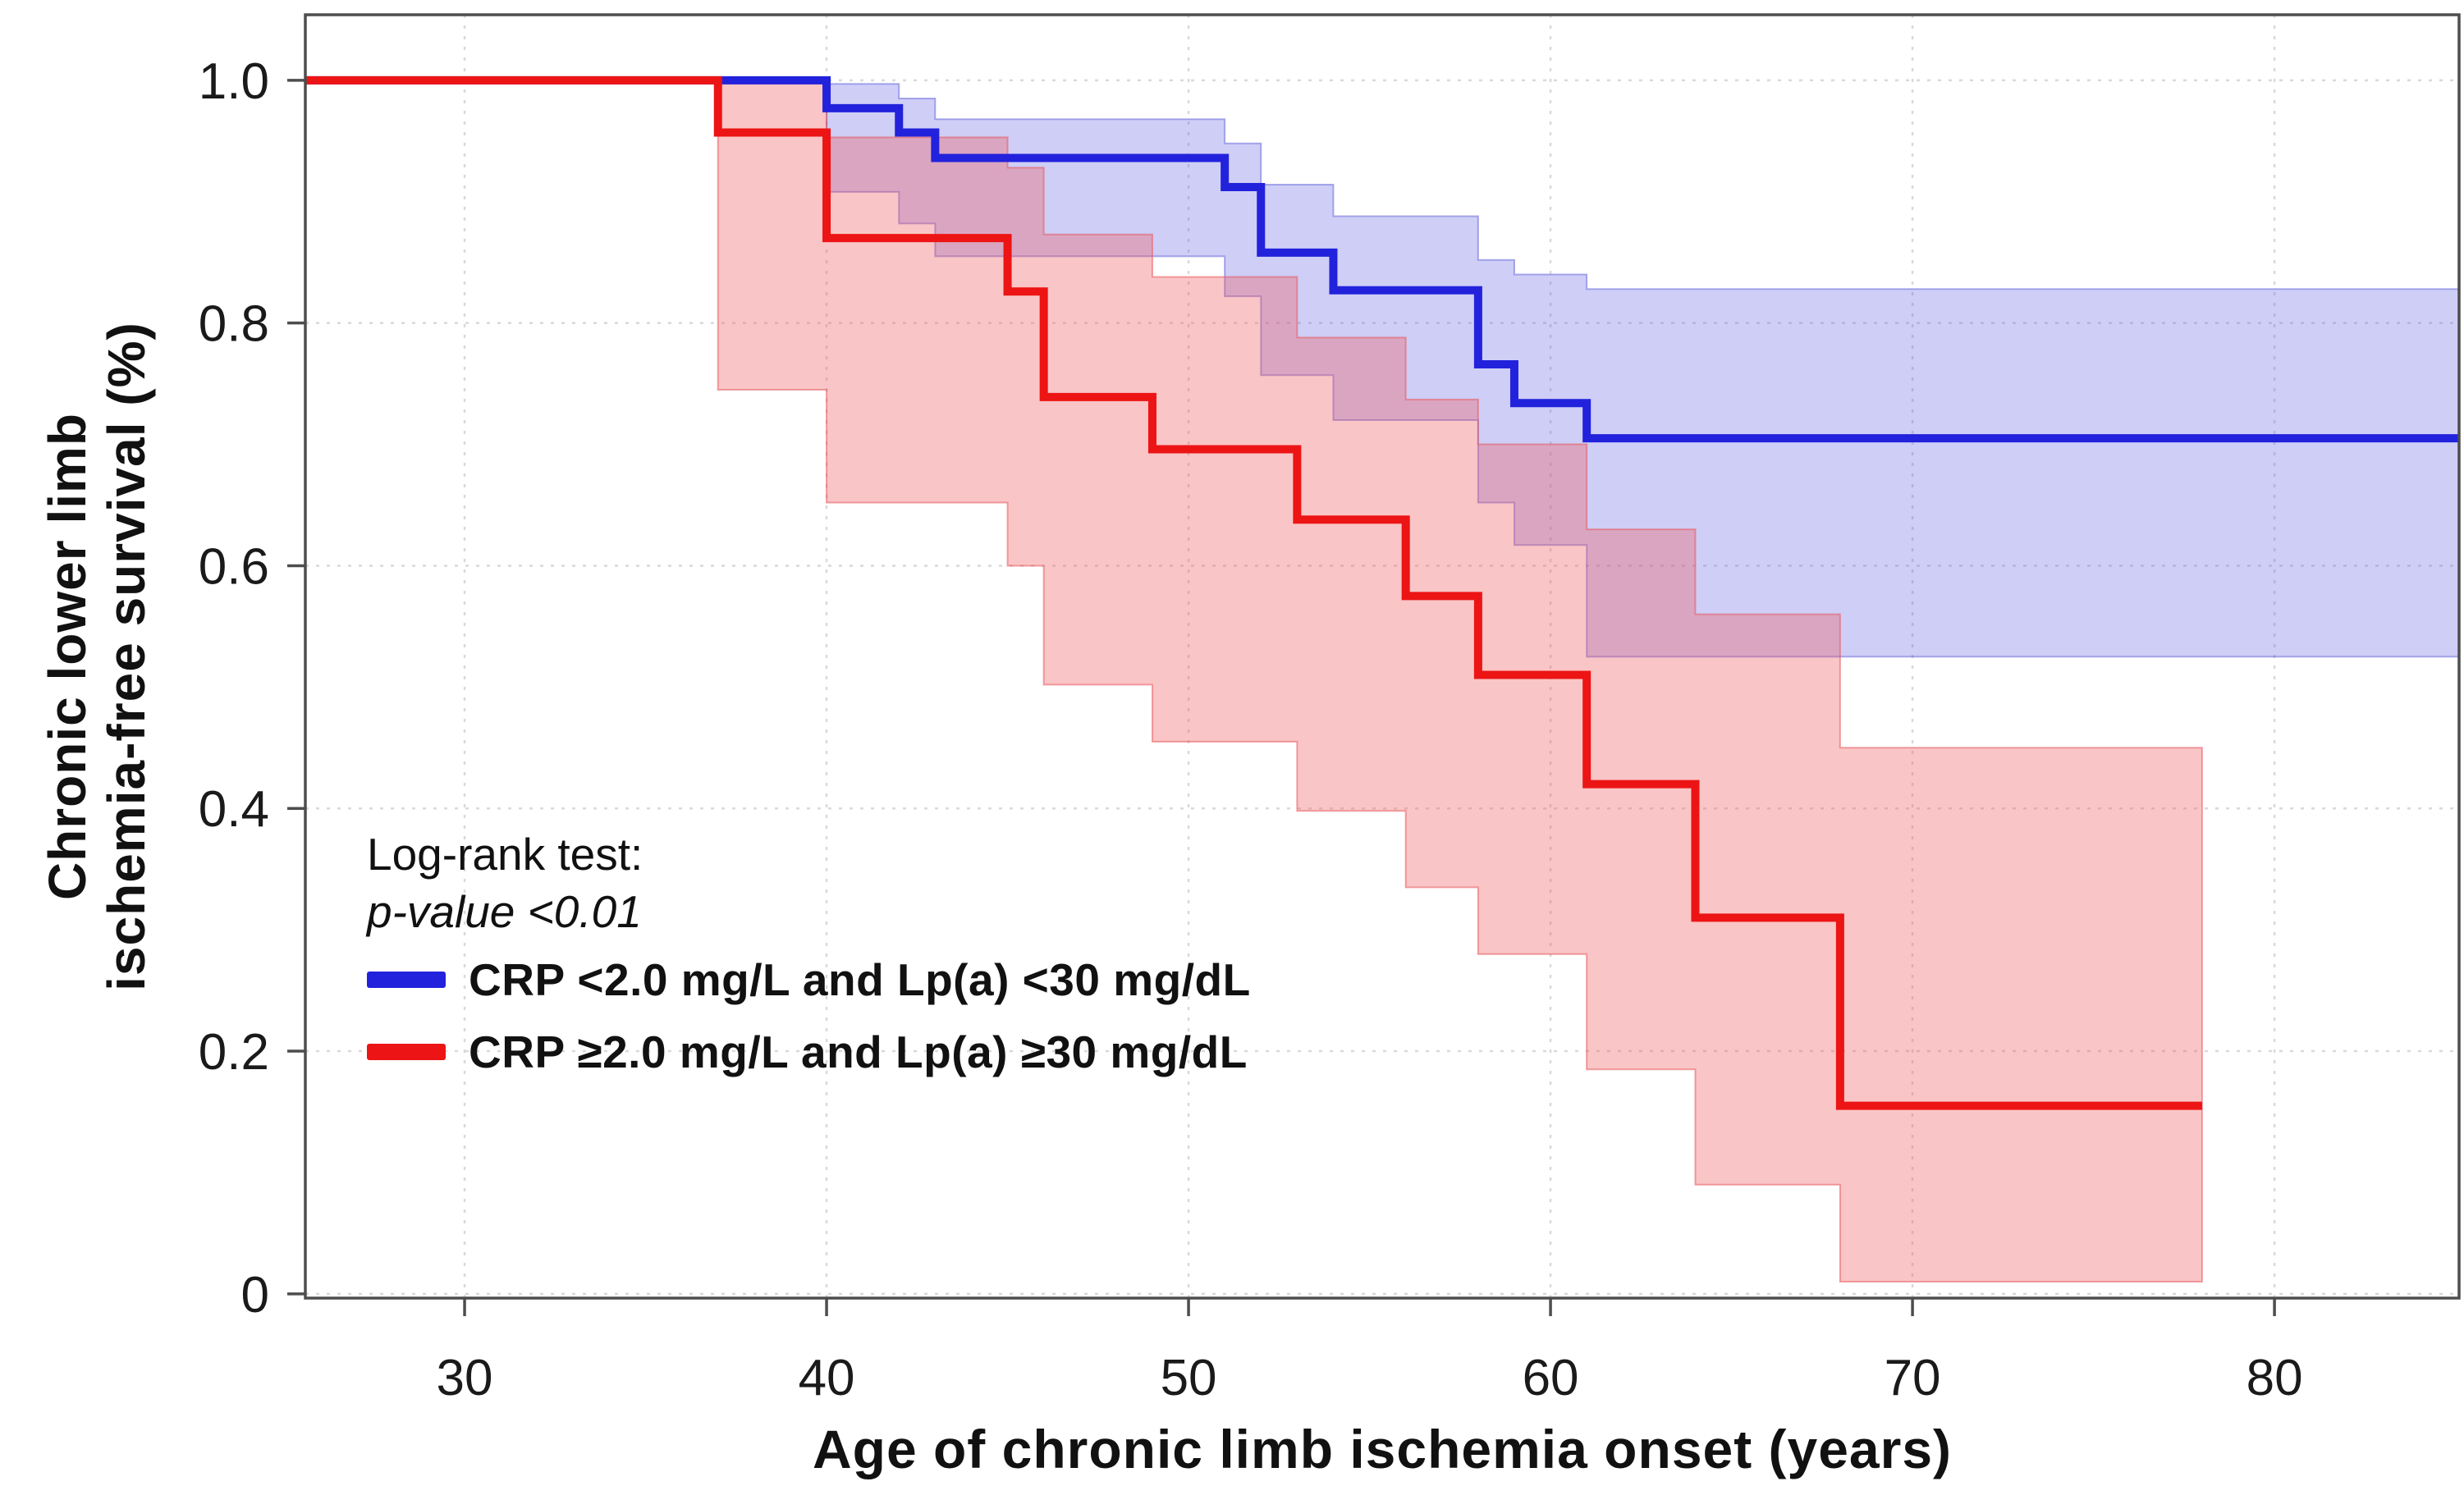  What do you see at coordinates (127, 656) in the screenshot?
I see `y-axis-label-line2: ischemia-free survival (%)` at bounding box center [127, 656].